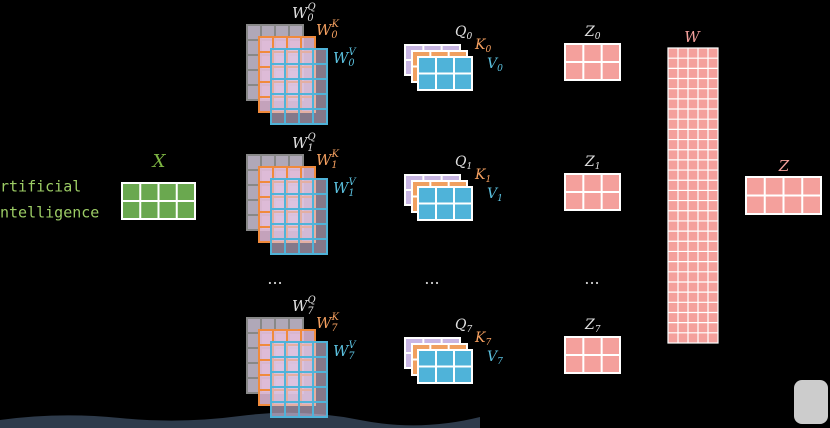 This screenshot has height=428, width=830. Describe the element at coordinates (40, 187) in the screenshot. I see `input-text: rtificial` at that location.